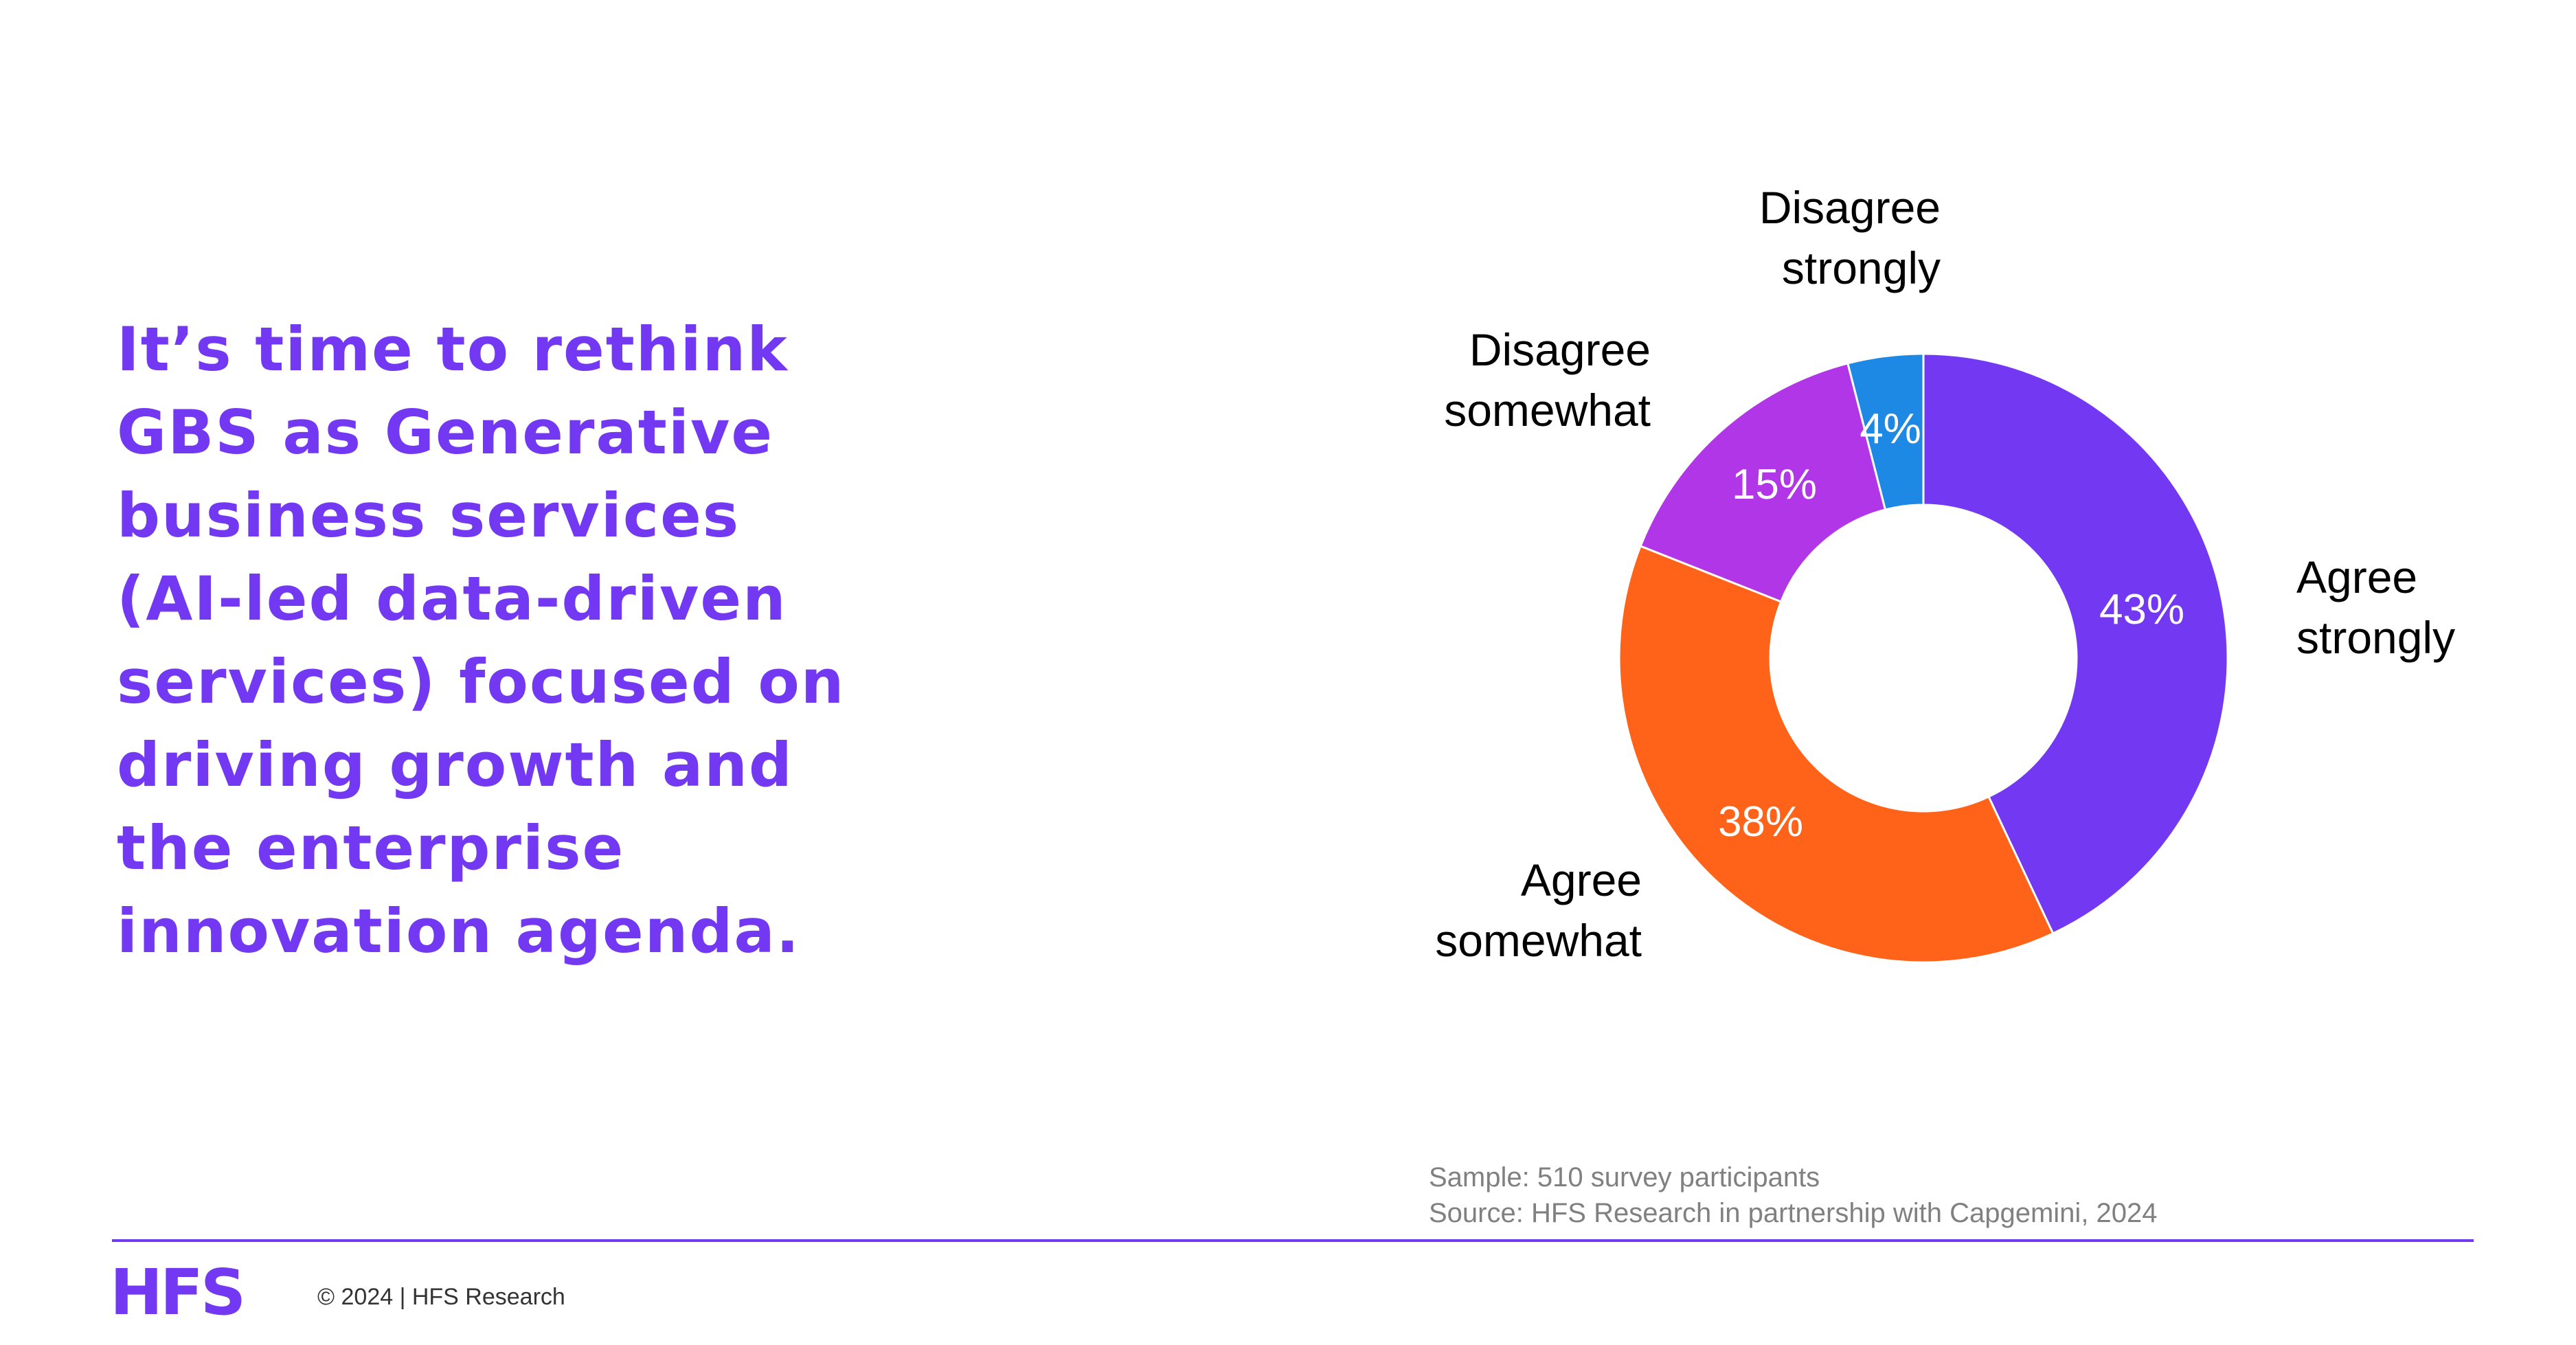 This screenshot has height=1345, width=2576. I want to click on value-label-disagree-strongly: 4%, so click(1890, 429).